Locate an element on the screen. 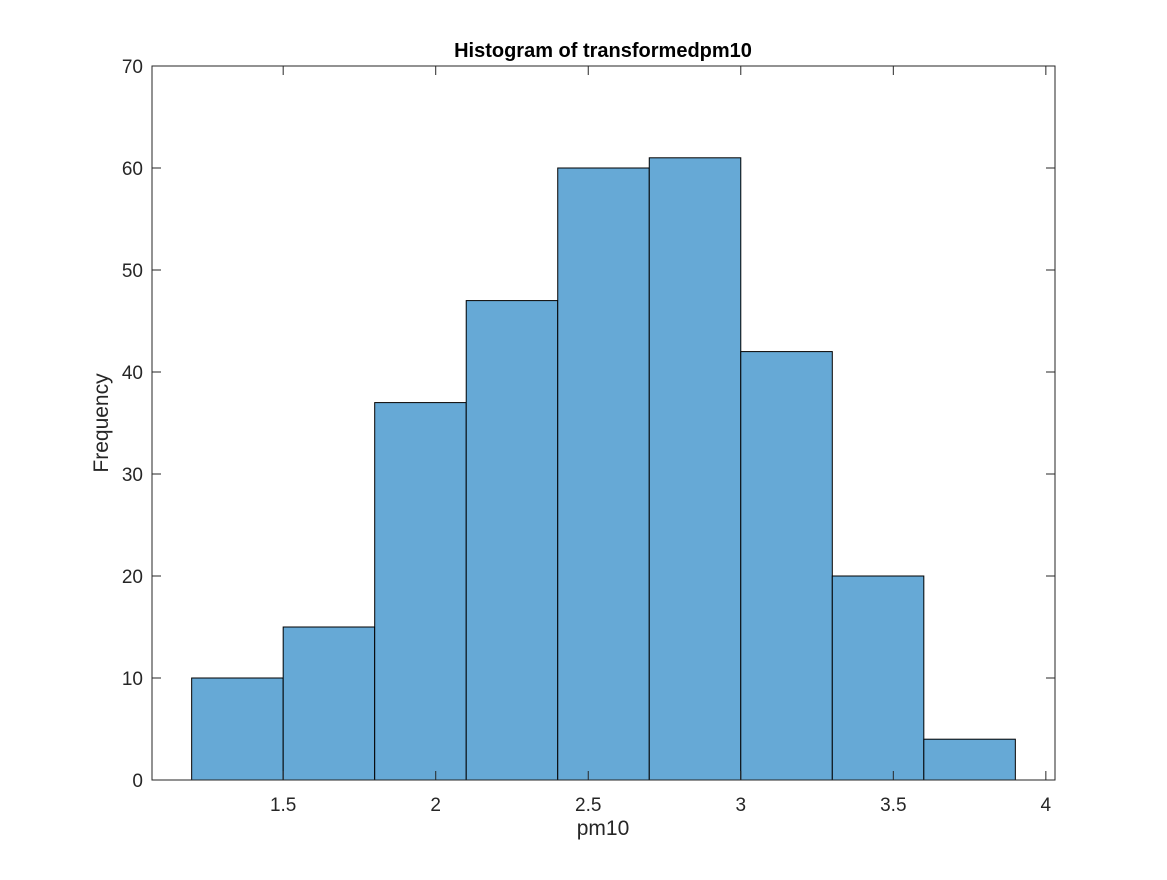  y-axis-label: Frequency is located at coordinates (101, 423).